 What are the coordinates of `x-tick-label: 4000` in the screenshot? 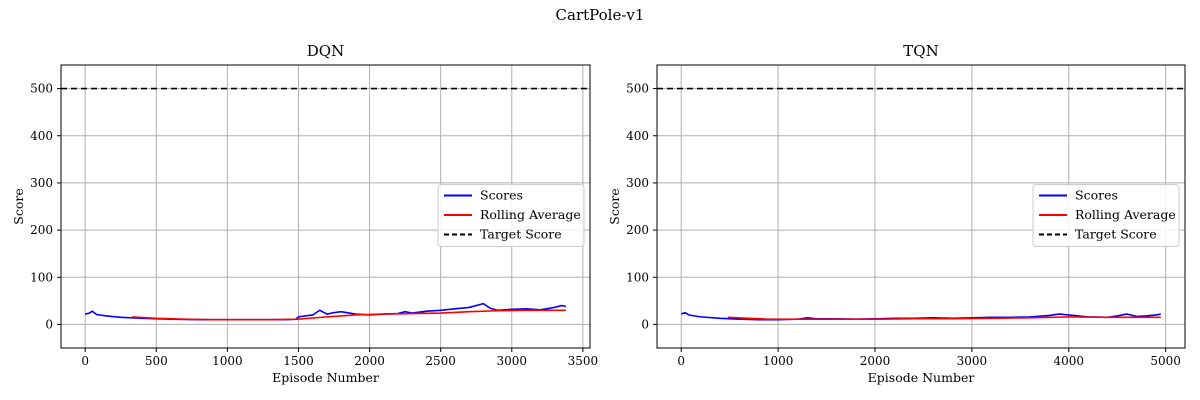 It's located at (1068, 361).